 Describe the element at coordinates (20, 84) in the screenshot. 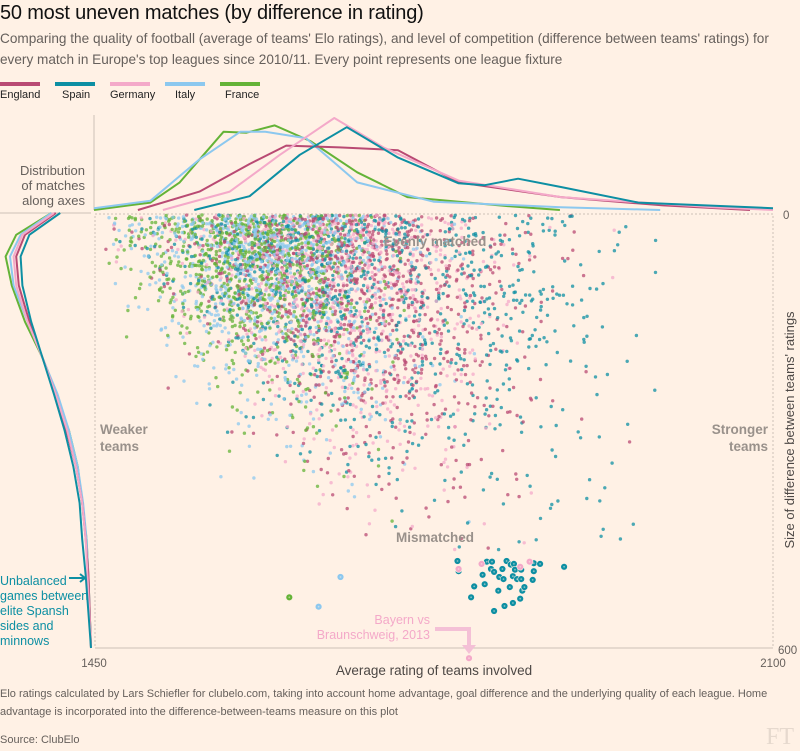

I see `legend-swatch` at that location.